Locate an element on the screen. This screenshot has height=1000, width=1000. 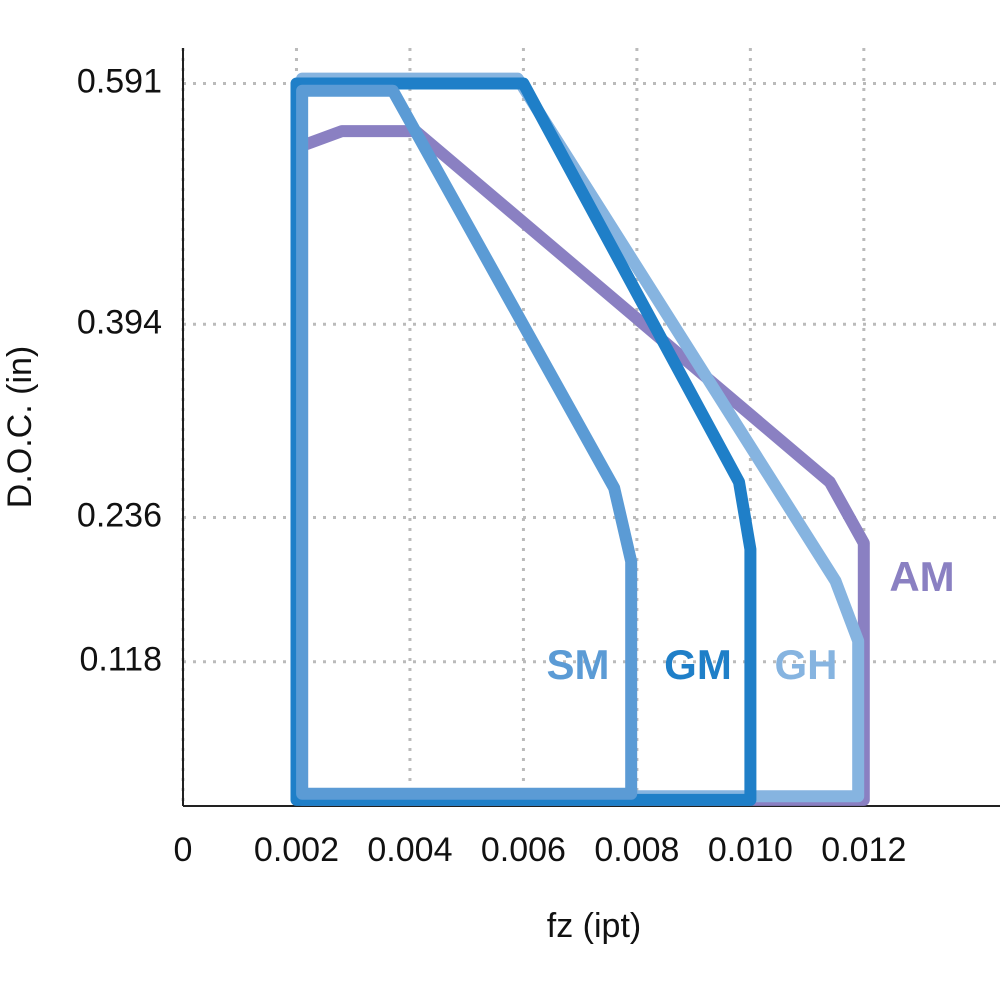
x-tick-label: 0.006 is located at coordinates (523, 850).